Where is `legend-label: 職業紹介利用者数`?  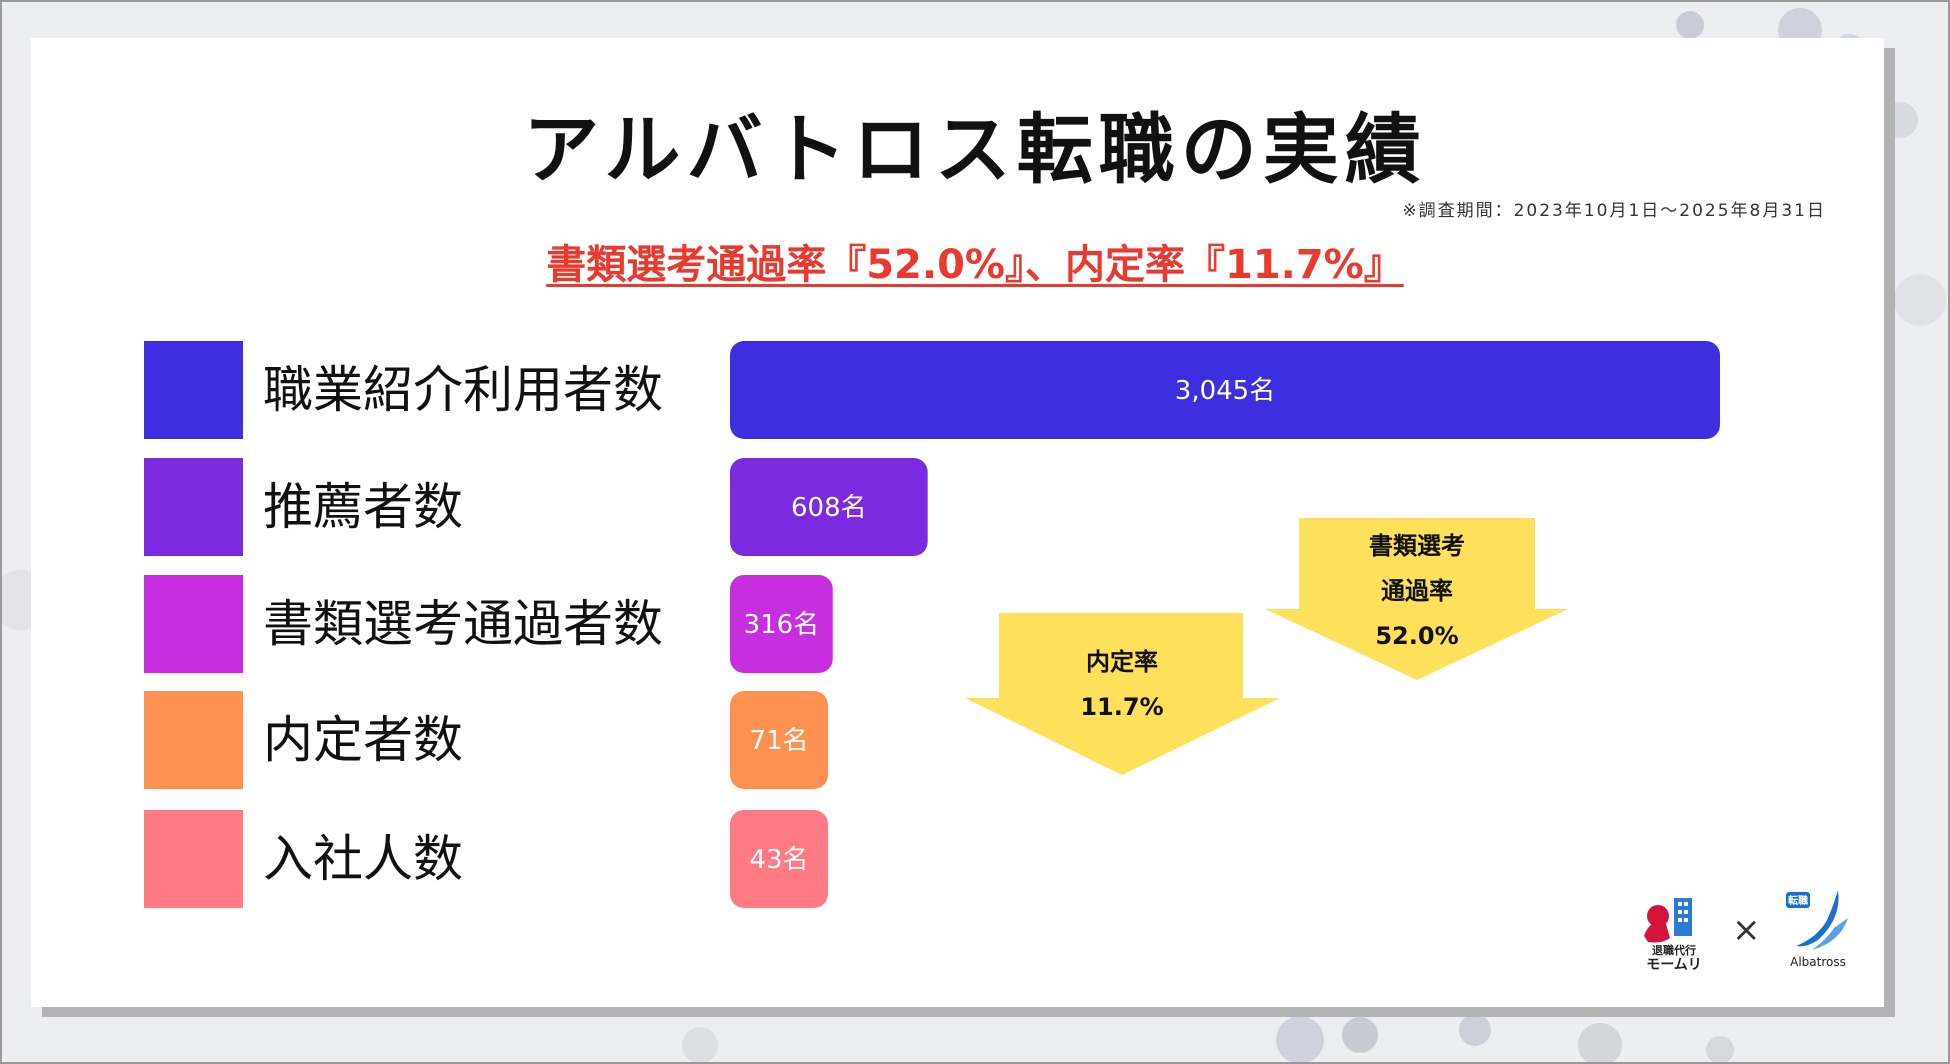 legend-label: 職業紹介利用者数 is located at coordinates (463, 390).